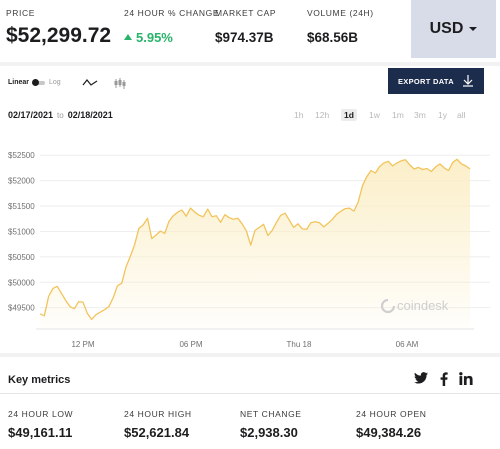 The height and width of the screenshot is (449, 500). I want to click on coindesk-logo-icon, so click(388, 306).